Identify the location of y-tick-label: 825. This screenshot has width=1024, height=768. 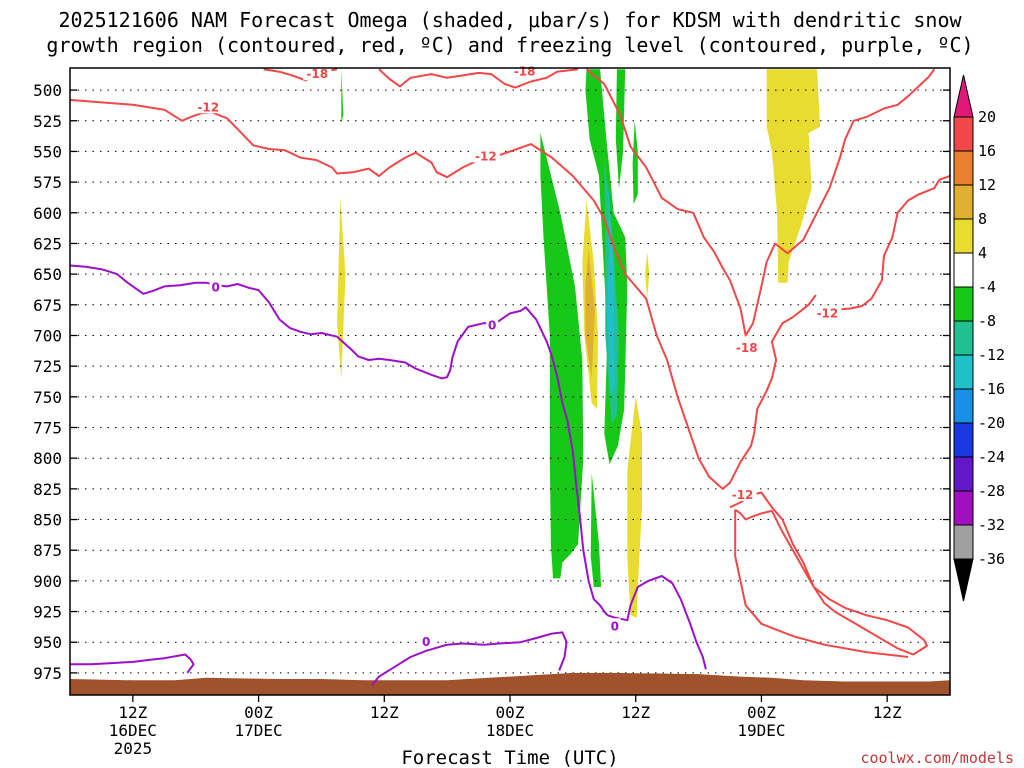
(47, 489).